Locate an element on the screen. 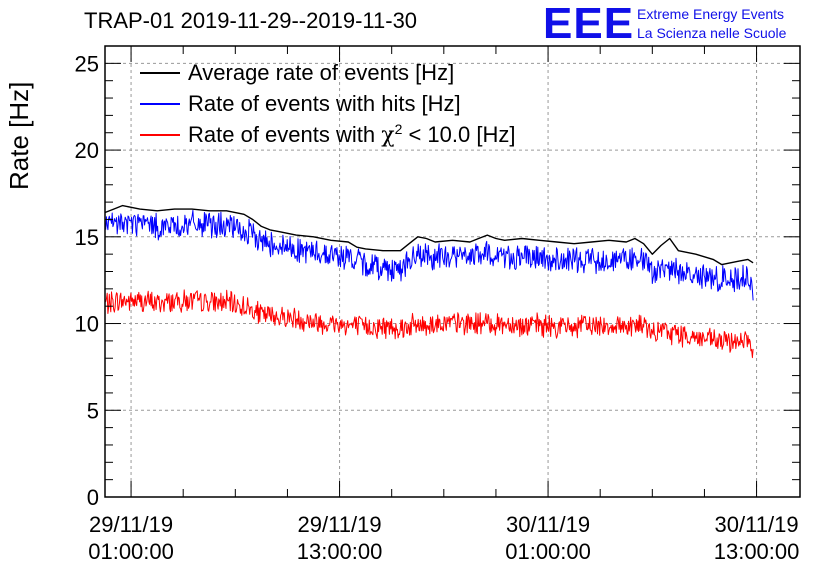 The height and width of the screenshot is (572, 836). legend-chi-symbol: χ is located at coordinates (388, 135).